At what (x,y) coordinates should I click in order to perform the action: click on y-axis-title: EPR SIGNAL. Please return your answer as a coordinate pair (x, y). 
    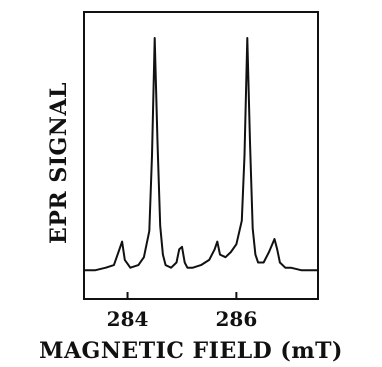
    Looking at the image, I should click on (59, 163).